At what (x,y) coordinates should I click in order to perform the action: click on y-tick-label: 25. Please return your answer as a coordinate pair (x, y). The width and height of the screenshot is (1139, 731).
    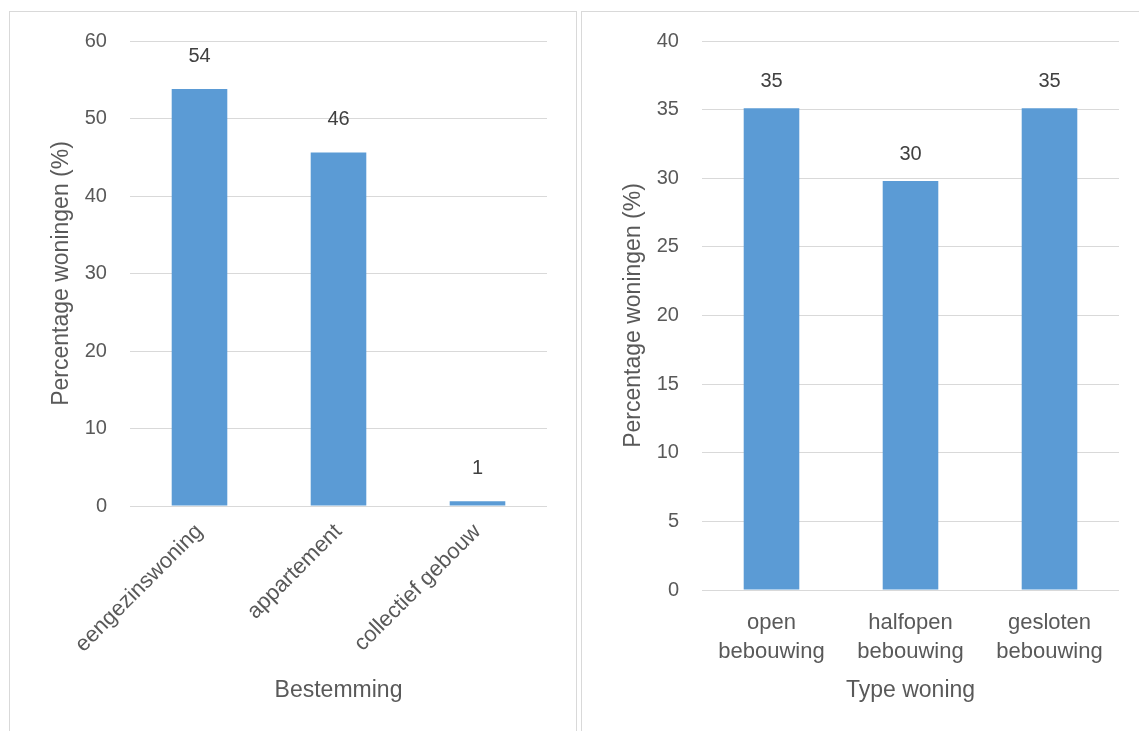
    Looking at the image, I should click on (667, 245).